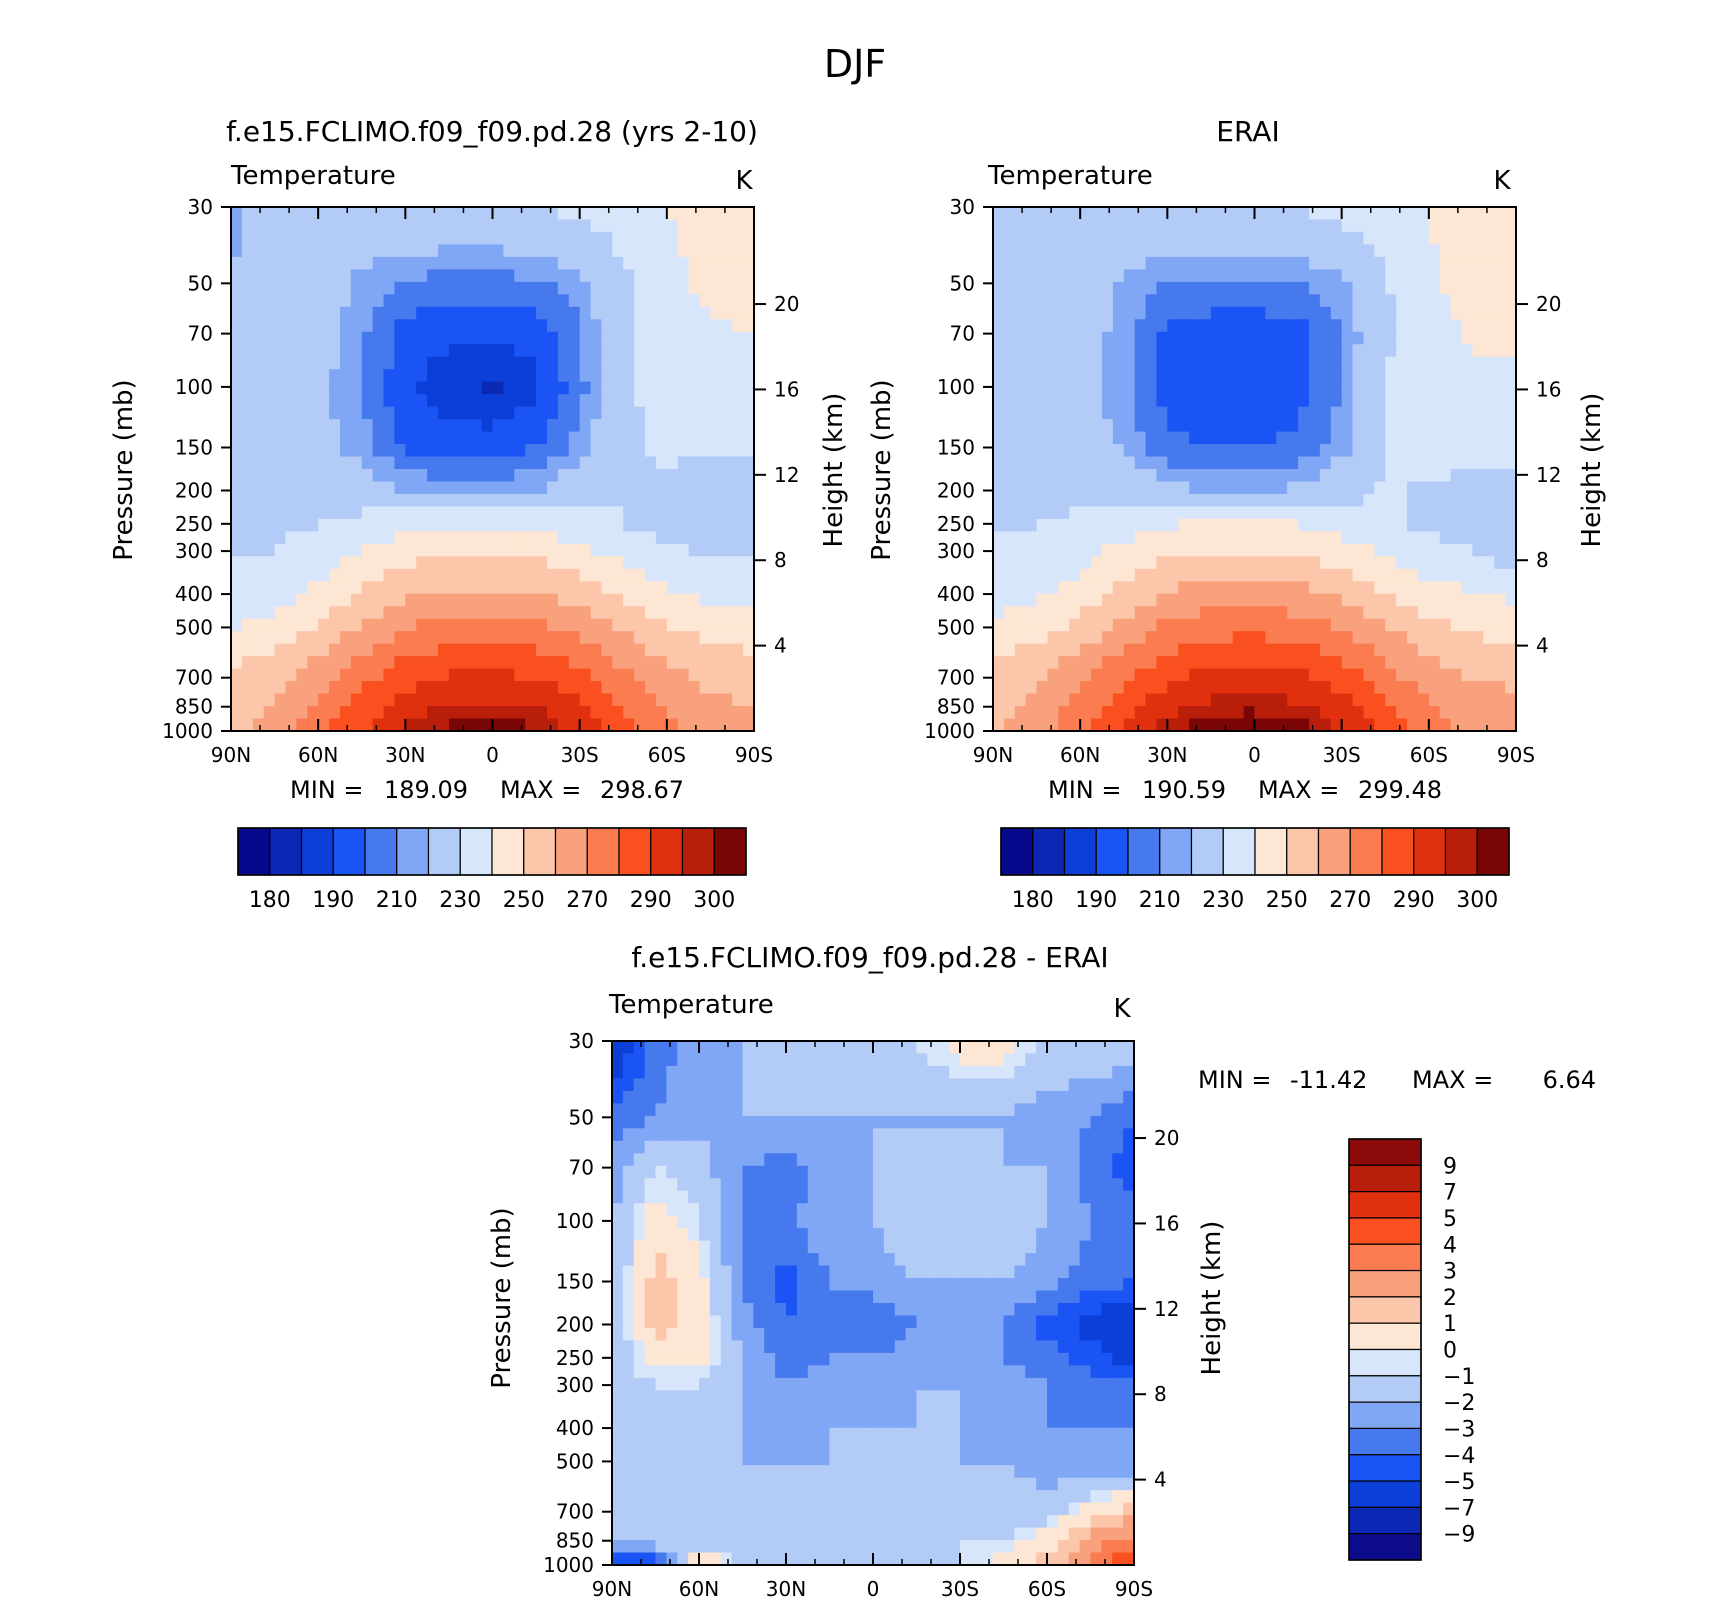 This screenshot has height=1600, width=1710. I want to click on panel-model-x-tick-label: 90N, so click(231, 755).